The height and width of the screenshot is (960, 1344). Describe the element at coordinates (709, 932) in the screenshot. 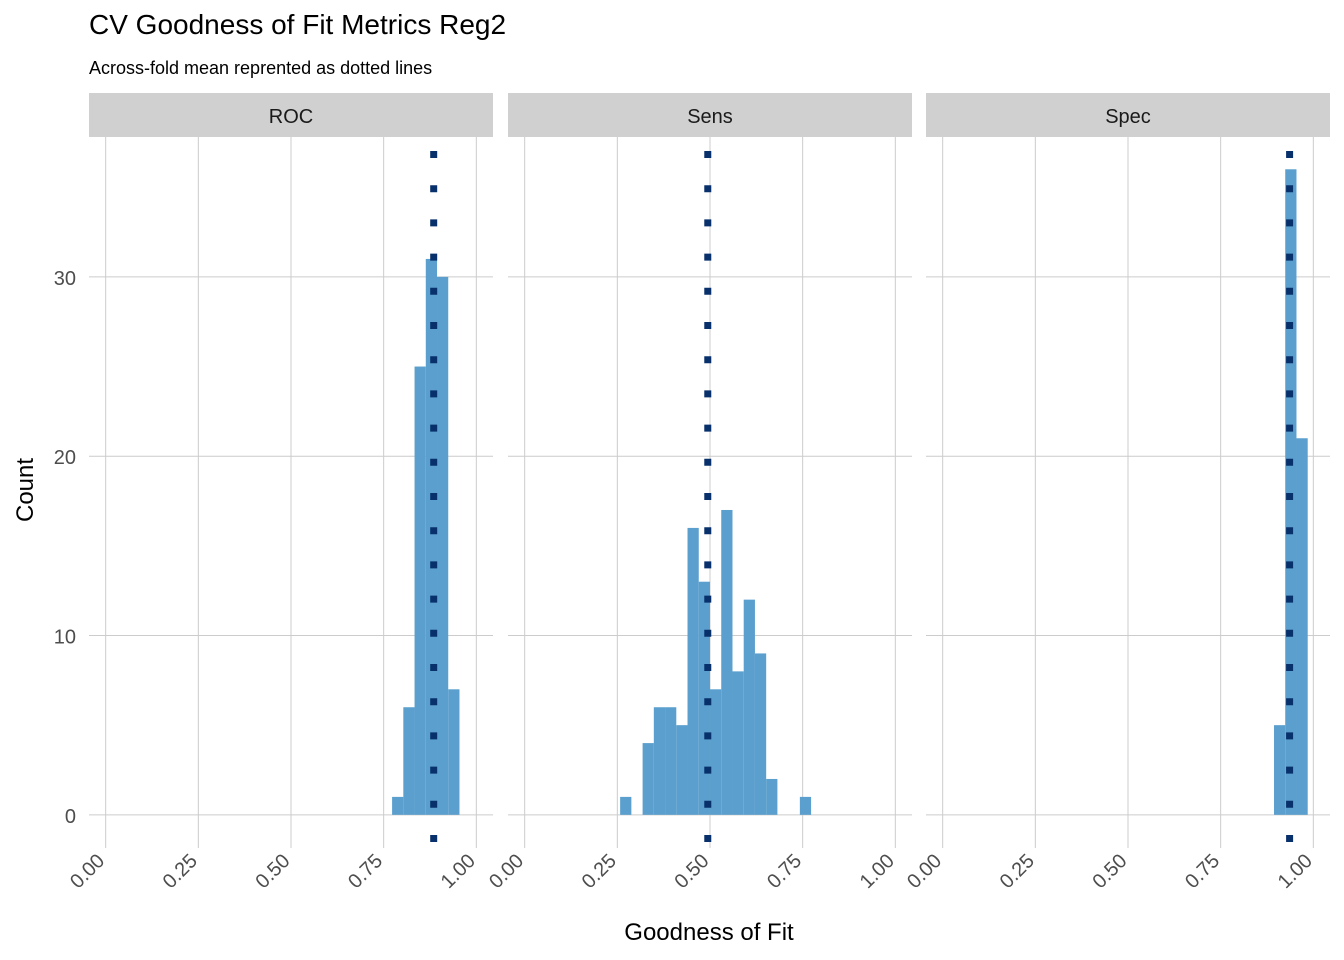

I see `x-axis-title: Goodness of Fit` at that location.